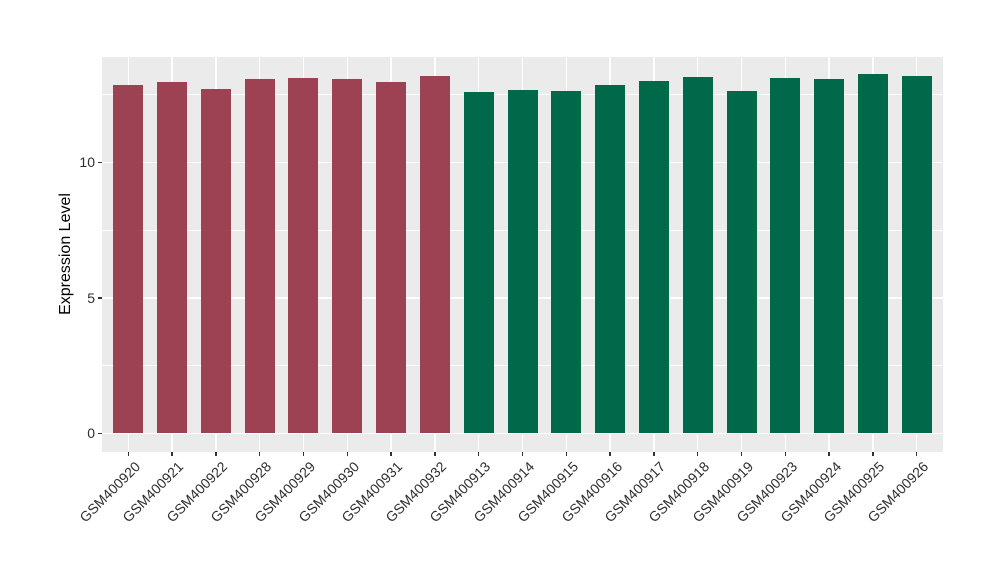 The height and width of the screenshot is (580, 1000). What do you see at coordinates (697, 255) in the screenshot?
I see `bar-GSM400918` at bounding box center [697, 255].